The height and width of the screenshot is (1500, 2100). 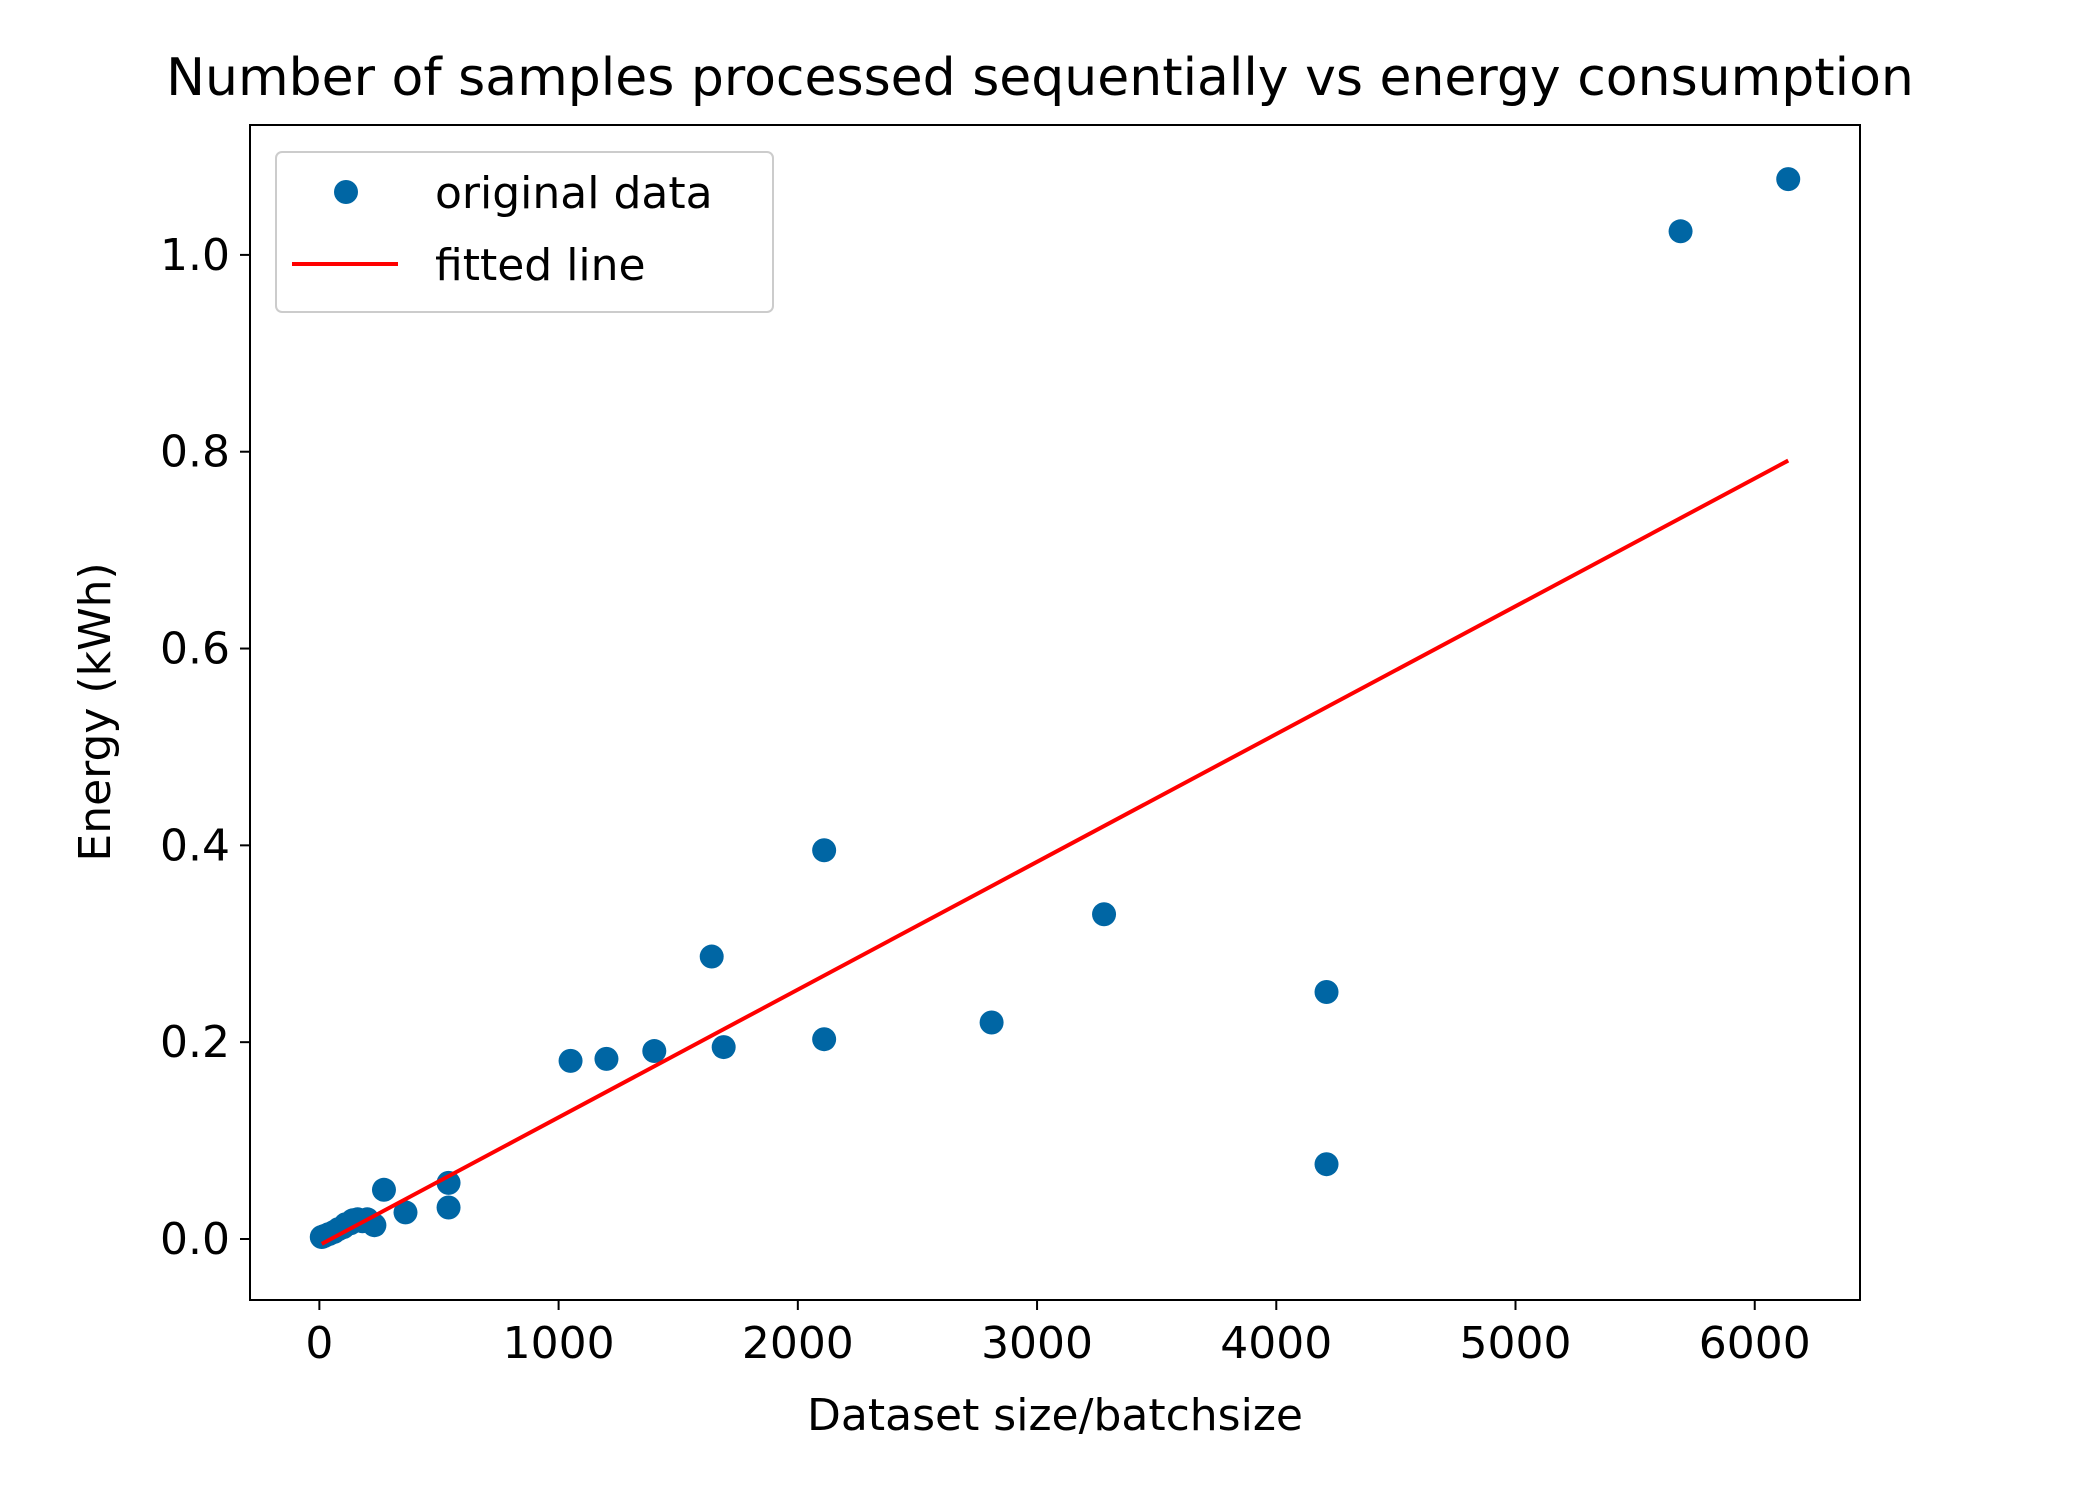 I want to click on y-tick-label: 0.6, so click(x=195, y=649).